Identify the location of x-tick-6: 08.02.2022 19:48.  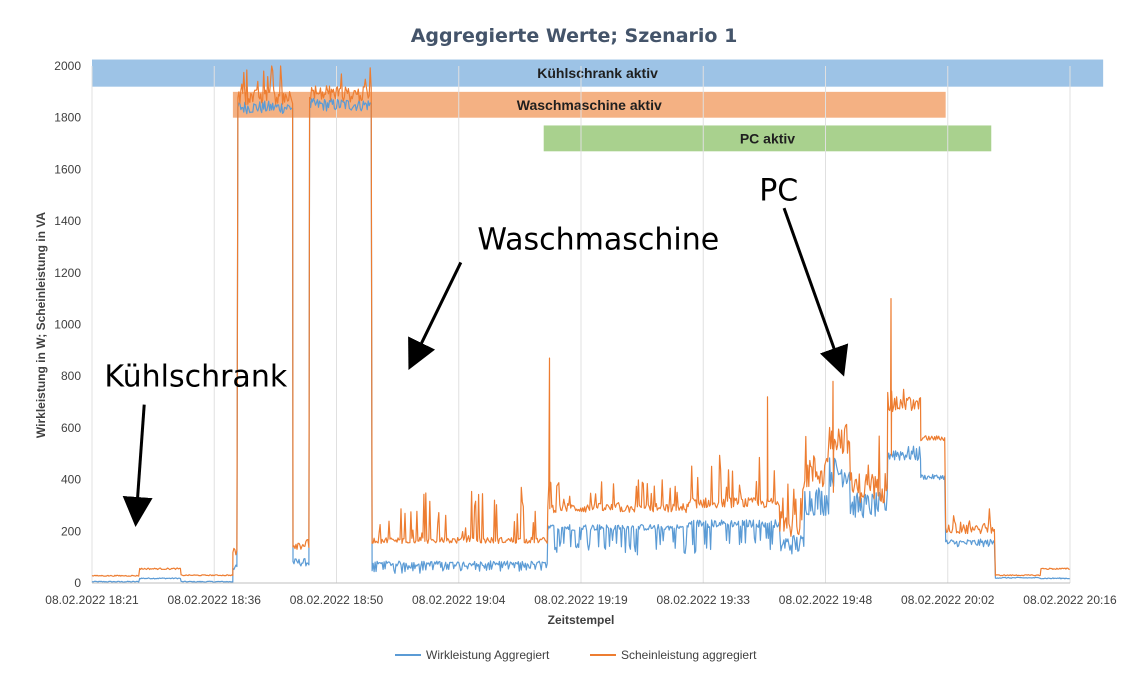
(826, 600).